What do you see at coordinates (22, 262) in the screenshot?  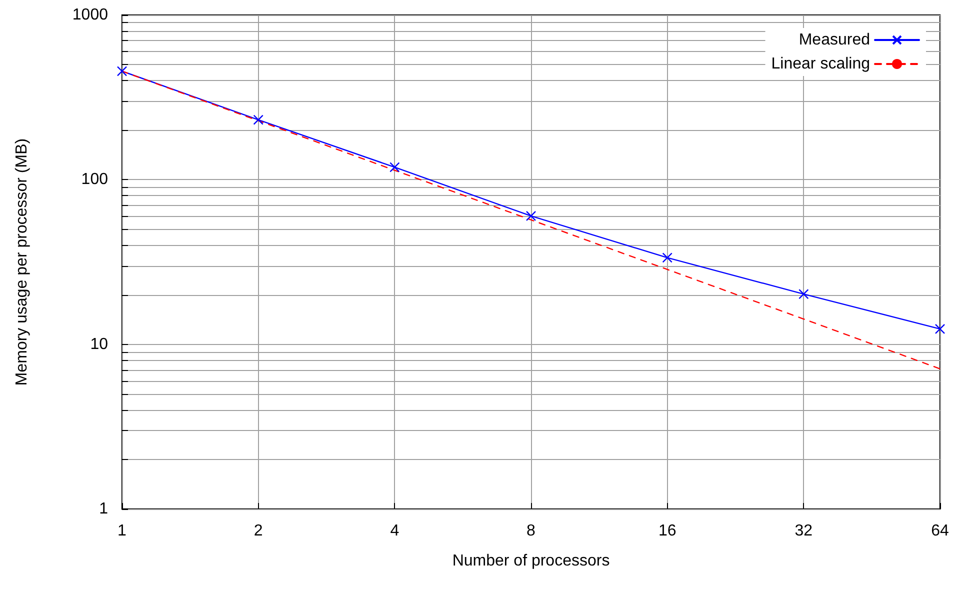 I see `y-axis-title: Memory usage per processor (MB)` at bounding box center [22, 262].